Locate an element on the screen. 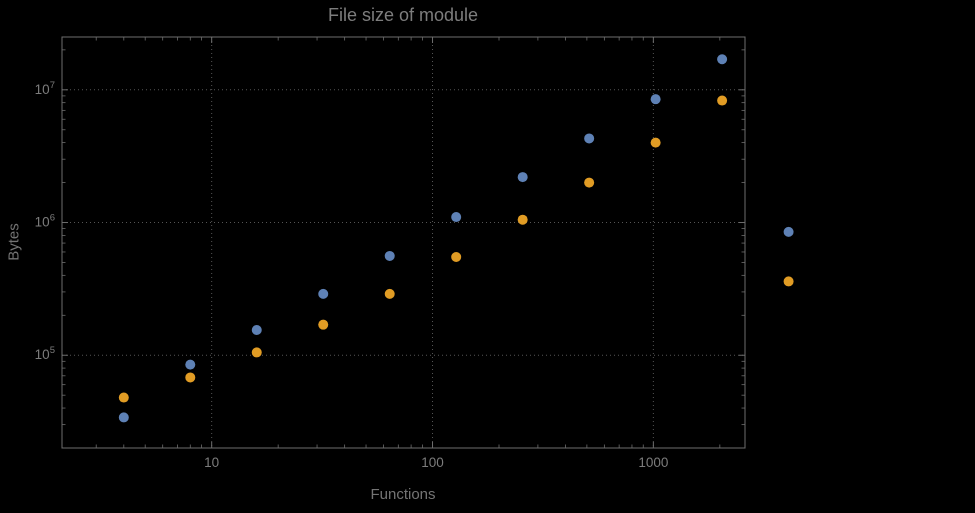 The height and width of the screenshot is (513, 975). x-tick-label: 100 is located at coordinates (432, 462).